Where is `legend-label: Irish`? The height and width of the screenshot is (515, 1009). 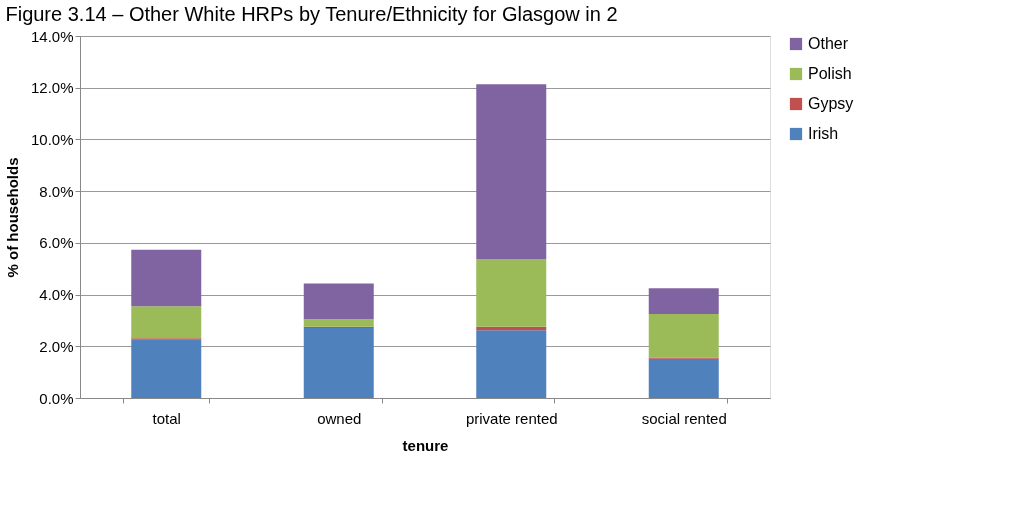 legend-label: Irish is located at coordinates (823, 133).